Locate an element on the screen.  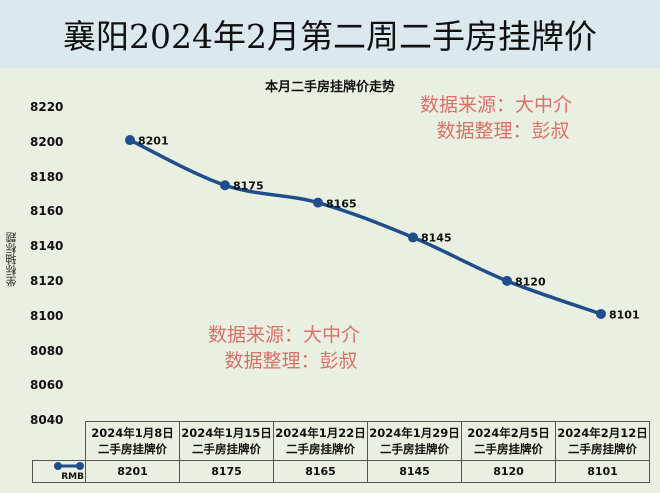
data-point-label: 8165 is located at coordinates (341, 204).